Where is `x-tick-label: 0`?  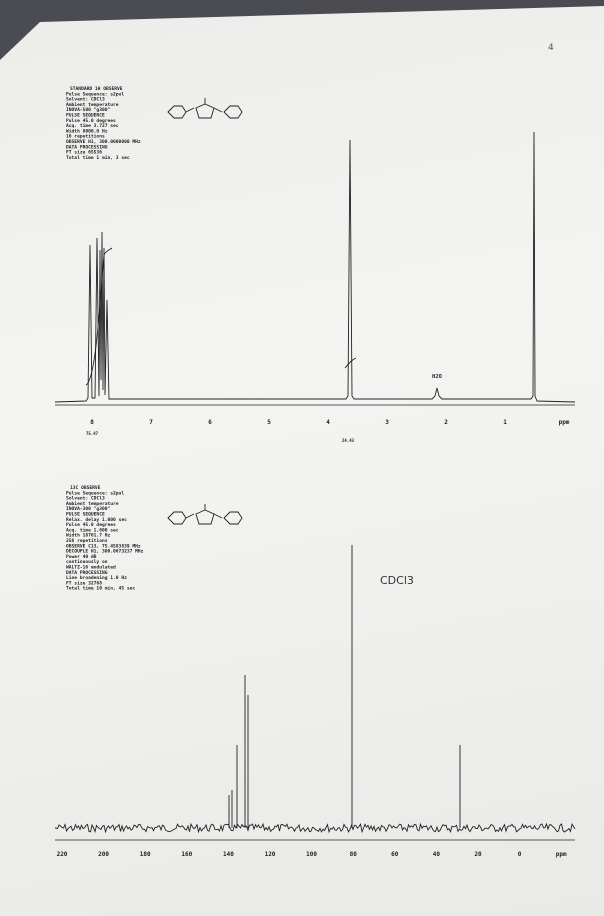
x-tick-label: 0 is located at coordinates (520, 854).